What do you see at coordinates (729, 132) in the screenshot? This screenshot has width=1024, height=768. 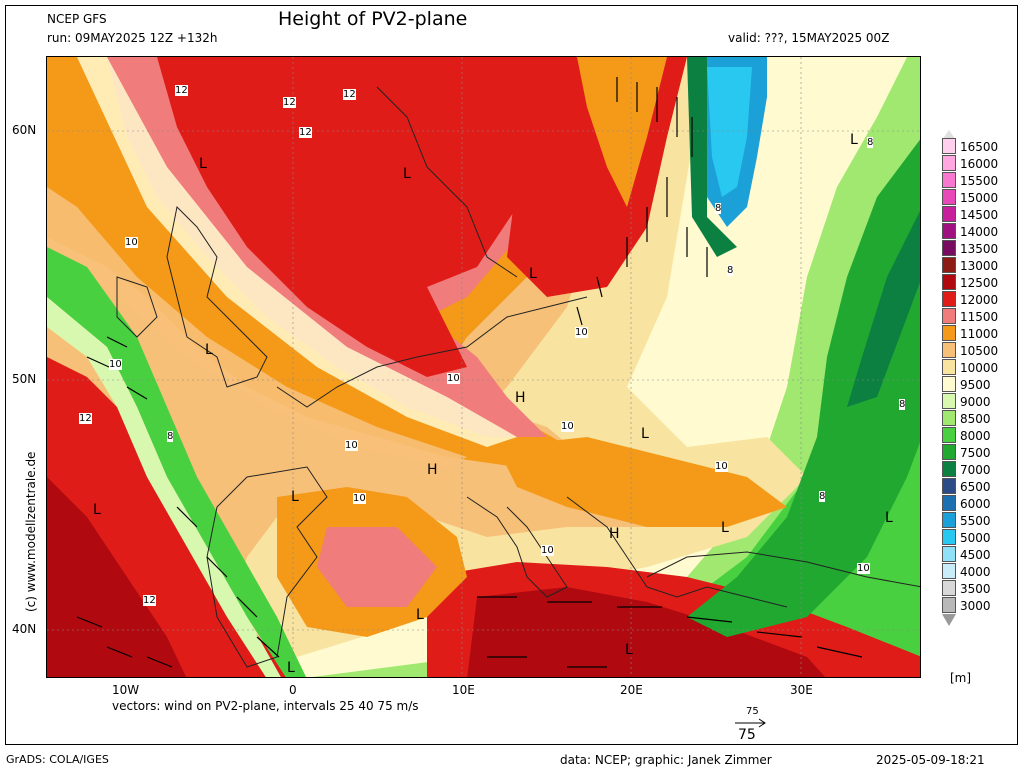 I see `field-lightblue-trough` at bounding box center [729, 132].